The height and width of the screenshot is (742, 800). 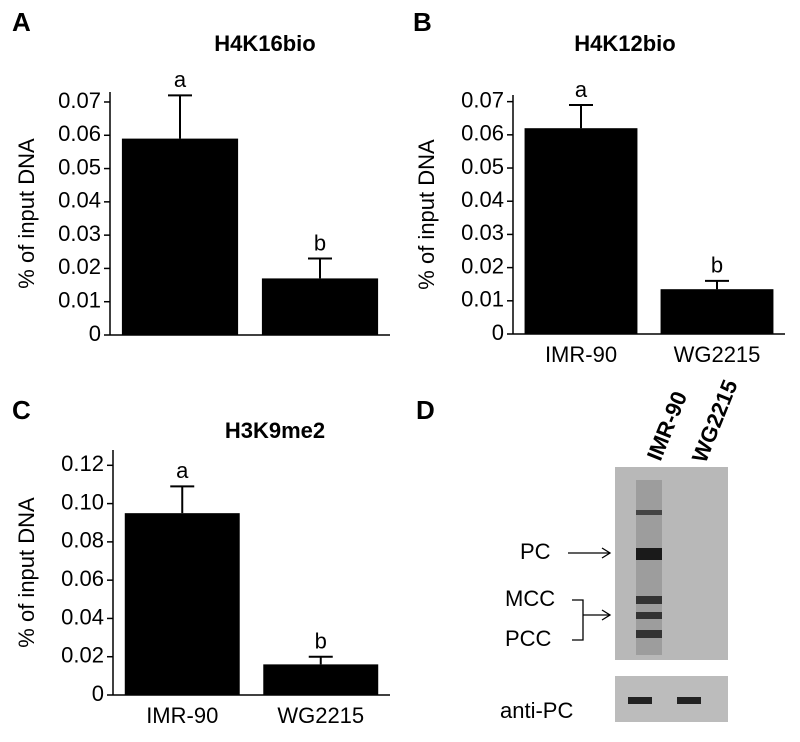 I want to click on band-label: PCC, so click(x=528, y=638).